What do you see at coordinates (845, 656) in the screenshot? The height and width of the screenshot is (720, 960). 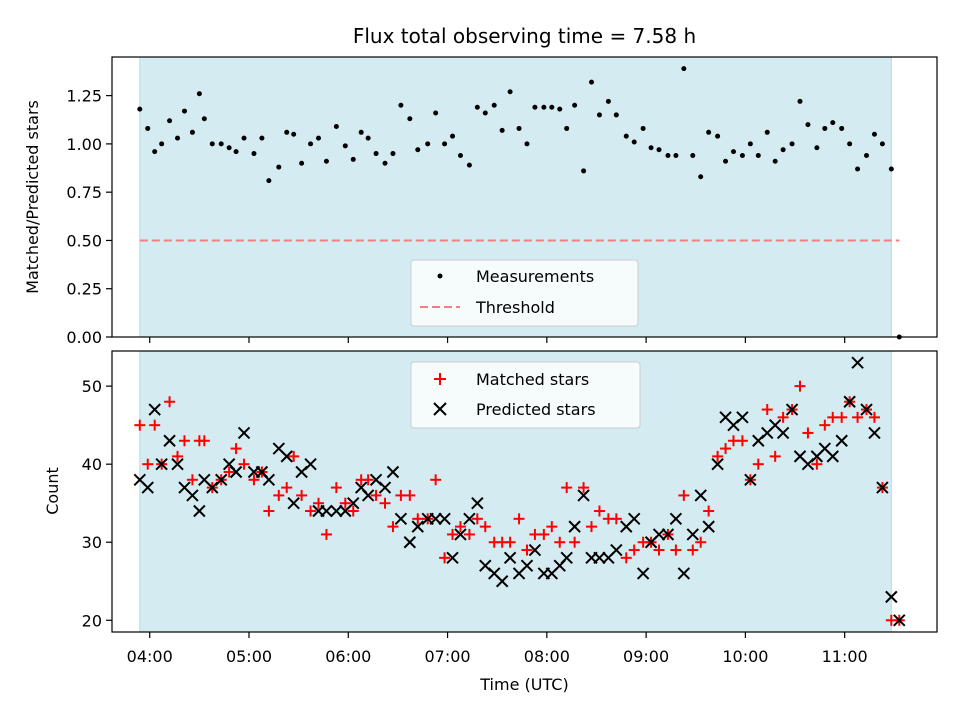 I see `bottom-x-tick-label: 11:00` at bounding box center [845, 656].